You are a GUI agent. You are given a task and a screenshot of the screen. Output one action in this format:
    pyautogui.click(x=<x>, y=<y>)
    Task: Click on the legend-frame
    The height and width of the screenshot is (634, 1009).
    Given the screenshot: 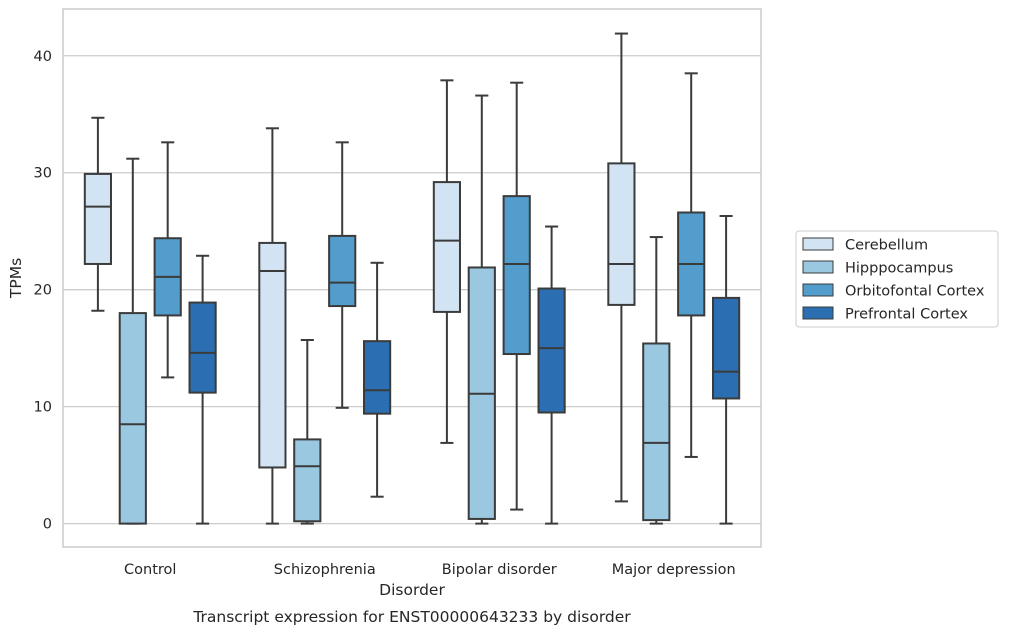 What is the action you would take?
    pyautogui.click(x=897, y=279)
    